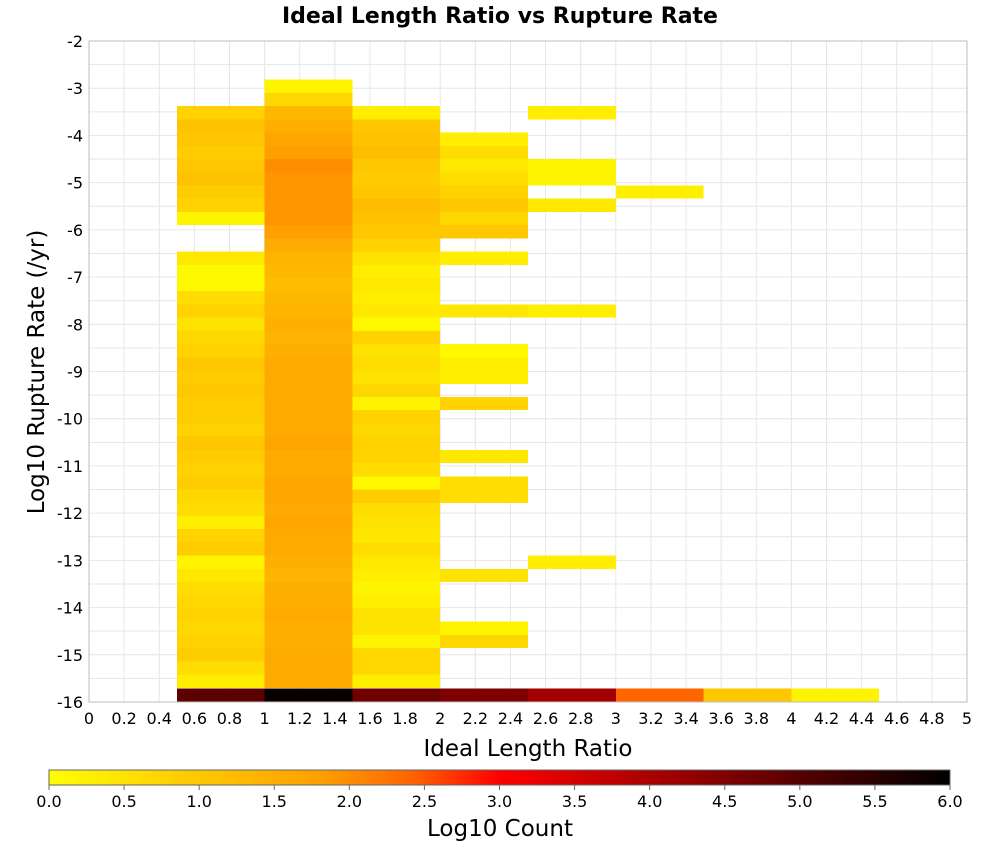 This screenshot has height=850, width=1000. Describe the element at coordinates (799, 801) in the screenshot. I see `colorbar-tick-label: 5.0` at that location.